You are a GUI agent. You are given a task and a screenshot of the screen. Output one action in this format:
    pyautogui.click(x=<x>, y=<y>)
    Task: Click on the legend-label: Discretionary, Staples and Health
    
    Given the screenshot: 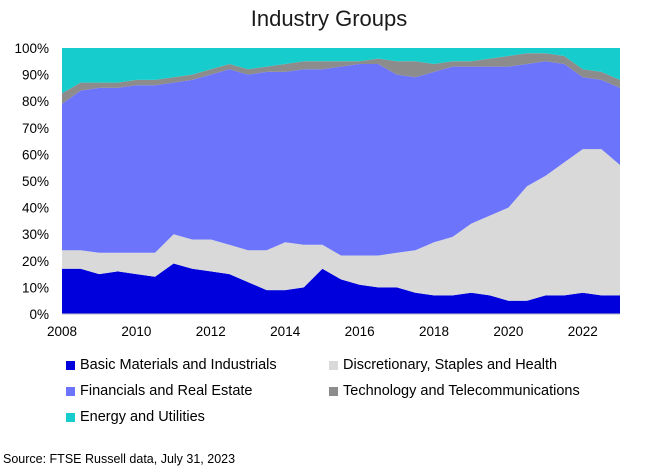 What is the action you would take?
    pyautogui.click(x=450, y=365)
    